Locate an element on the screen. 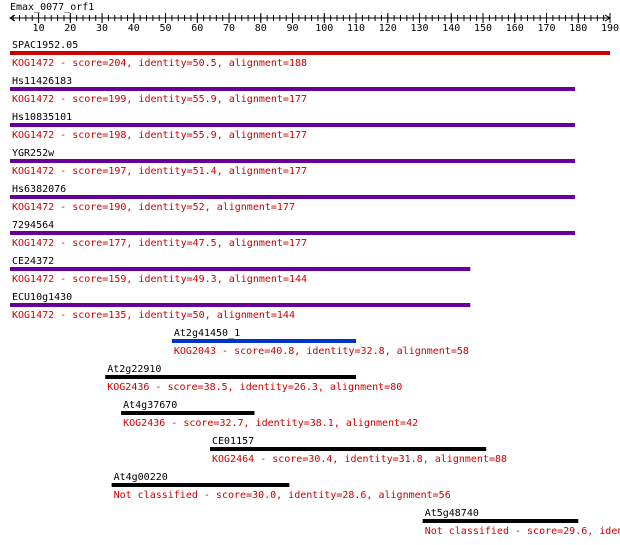 Image resolution: width=620 pixels, height=545 pixels. axis-tick-label: 50 is located at coordinates (166, 28).